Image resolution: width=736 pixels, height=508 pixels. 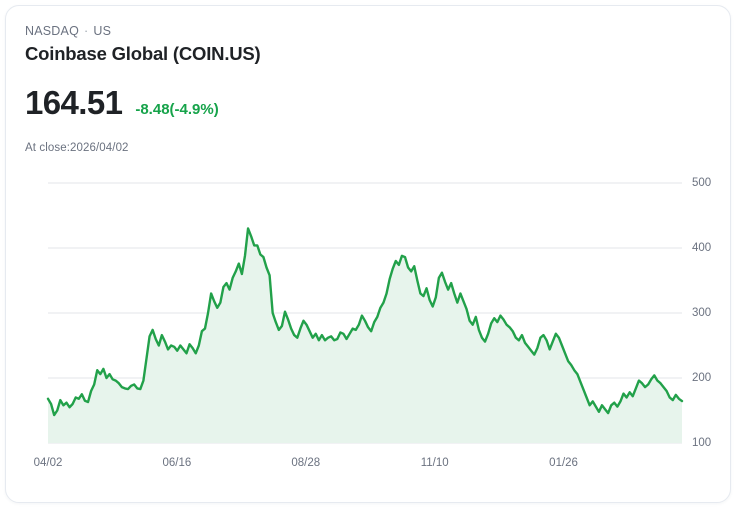 I want to click on quote-header: NASDAQ · US Coinbase Global (COIN.US), so click(x=335, y=44).